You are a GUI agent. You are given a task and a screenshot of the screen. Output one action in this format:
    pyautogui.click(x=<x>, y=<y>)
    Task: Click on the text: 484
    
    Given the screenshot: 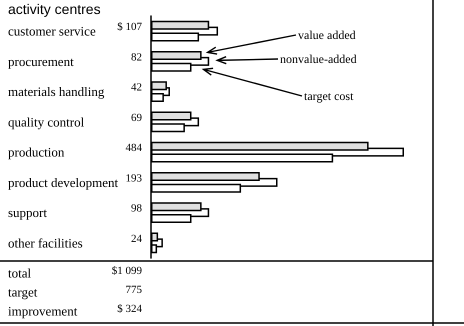 What is the action you would take?
    pyautogui.click(x=134, y=148)
    